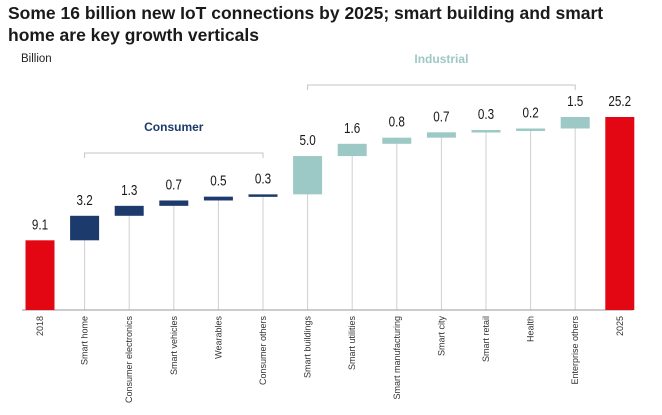 The width and height of the screenshot is (662, 415). What do you see at coordinates (174, 155) in the screenshot?
I see `consumer-bracket` at bounding box center [174, 155].